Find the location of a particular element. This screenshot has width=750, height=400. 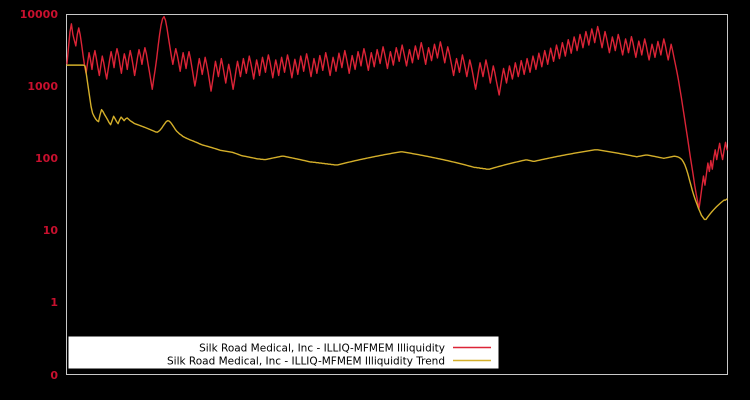

y-axis-tick-label: 10 is located at coordinates (51, 230).